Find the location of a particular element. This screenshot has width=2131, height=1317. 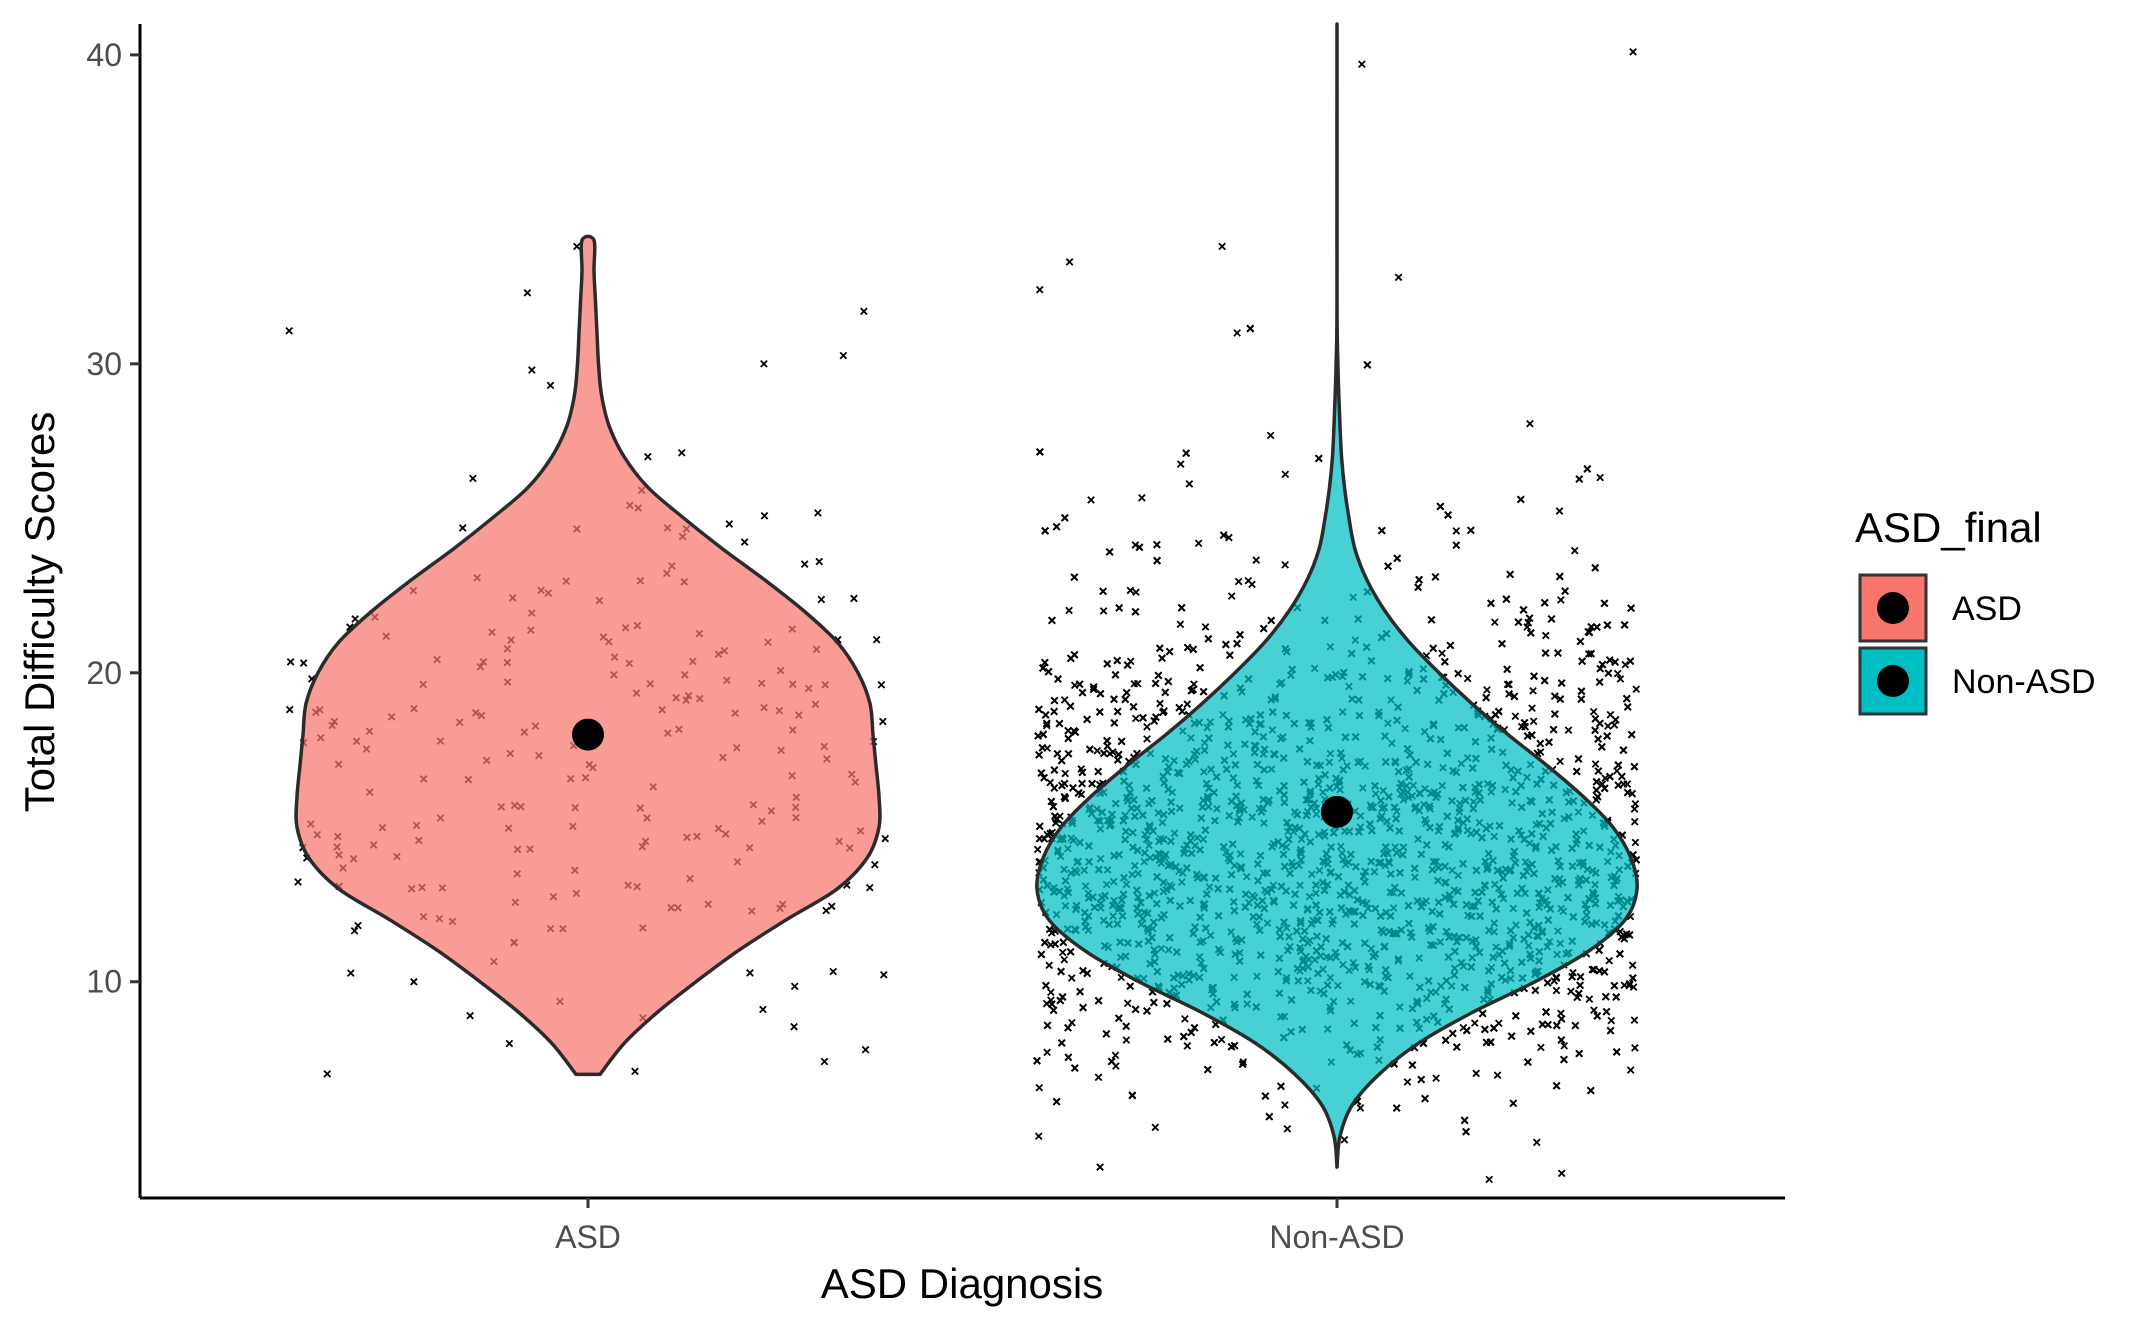

legend: ASD_final ASD Non-ASD is located at coordinates (1975, 610).